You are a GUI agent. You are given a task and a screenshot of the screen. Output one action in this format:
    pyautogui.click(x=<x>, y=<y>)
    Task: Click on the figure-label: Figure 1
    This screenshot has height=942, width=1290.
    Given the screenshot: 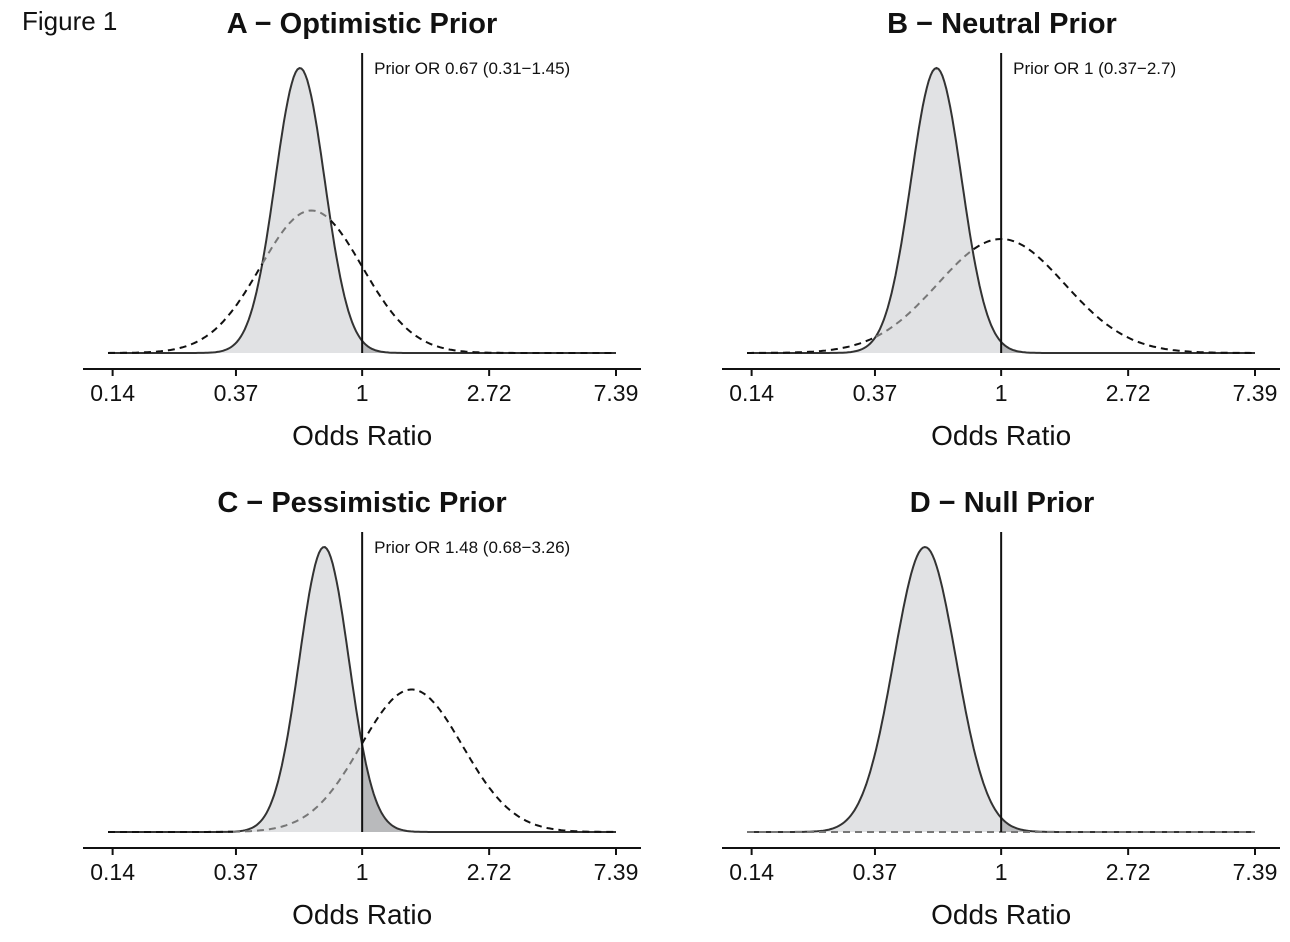 What is the action you would take?
    pyautogui.click(x=70, y=21)
    